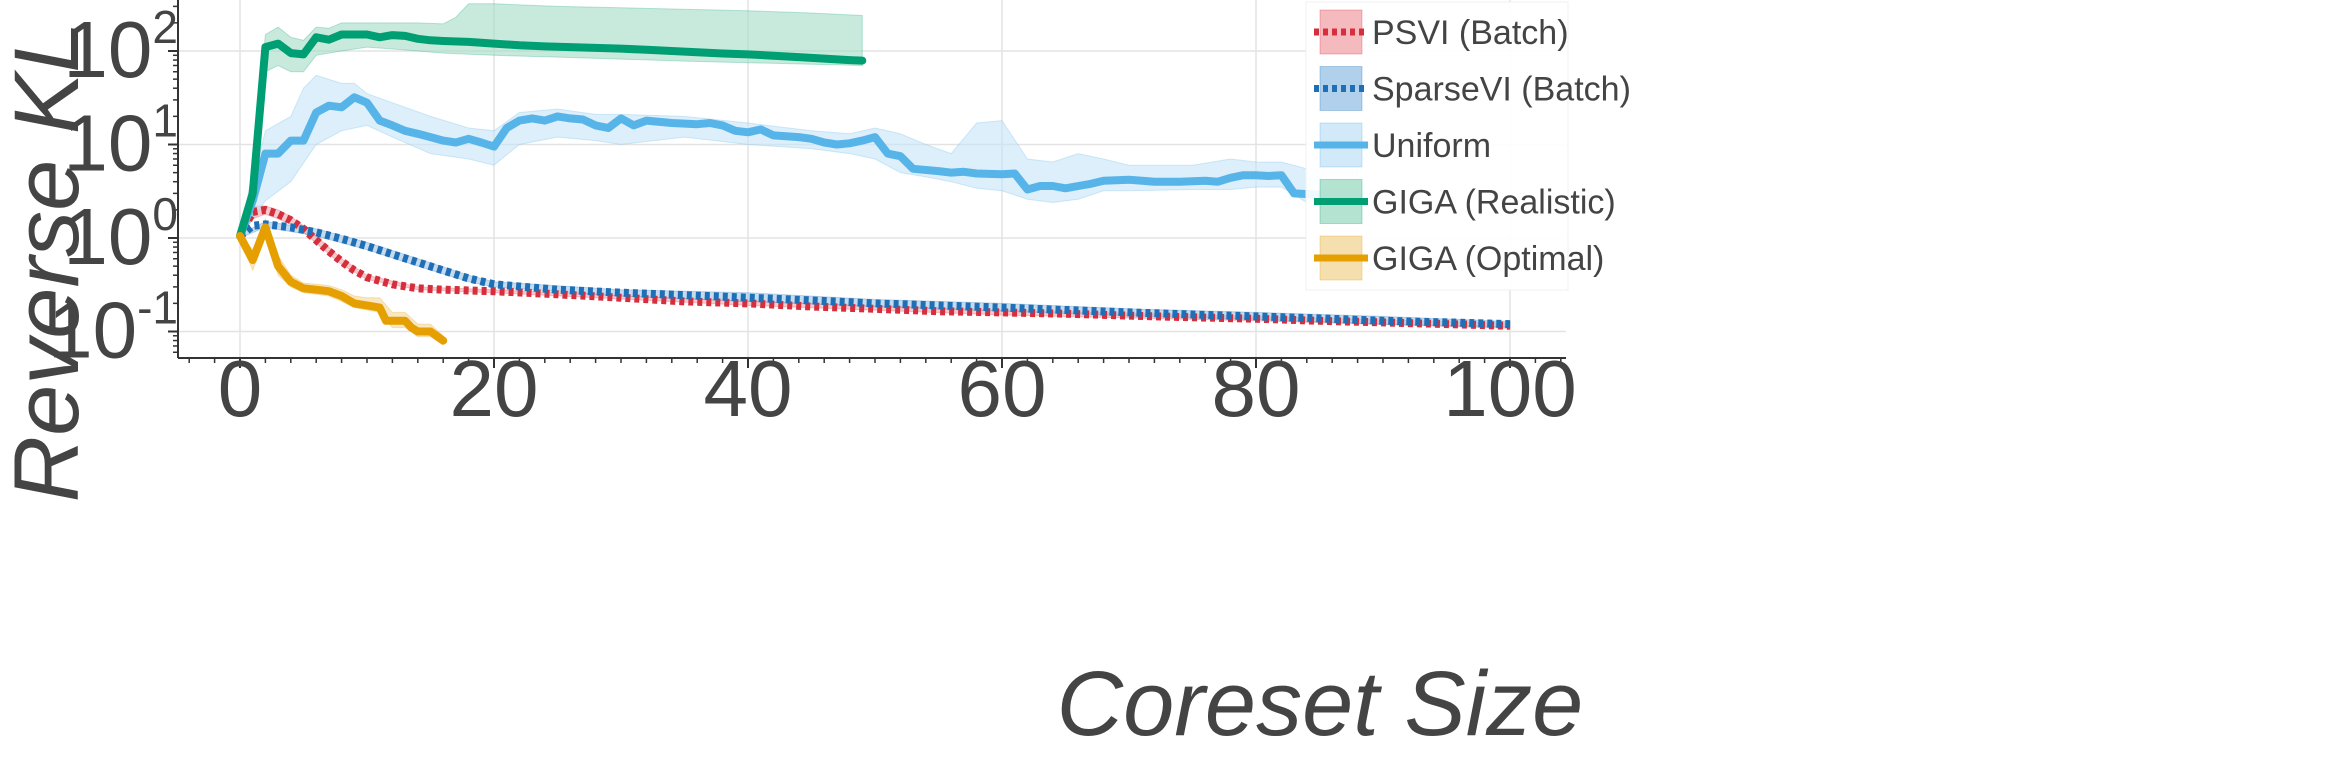 This screenshot has width=2352, height=768. Describe the element at coordinates (1488, 259) in the screenshot. I see `legend-label-giga-optimal: GIGA (Optimal)` at that location.